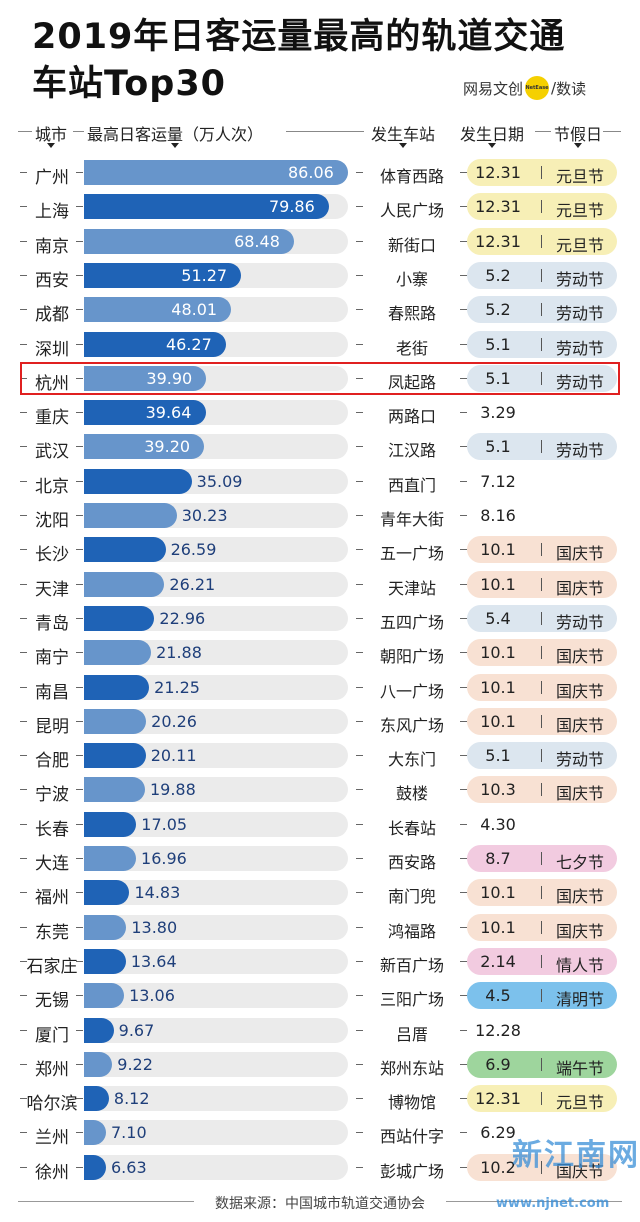 The width and height of the screenshot is (640, 1222). Describe the element at coordinates (498, 790) in the screenshot. I see `date-label: 10.3` at that location.